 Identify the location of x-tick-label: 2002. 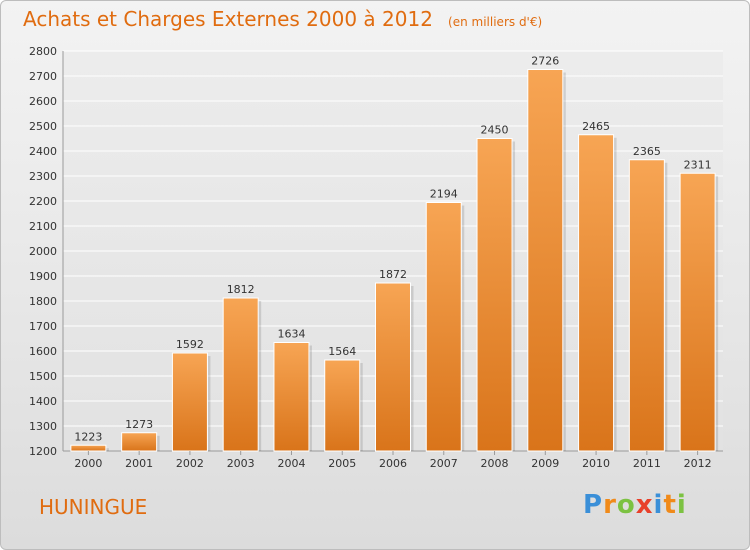
(190, 463).